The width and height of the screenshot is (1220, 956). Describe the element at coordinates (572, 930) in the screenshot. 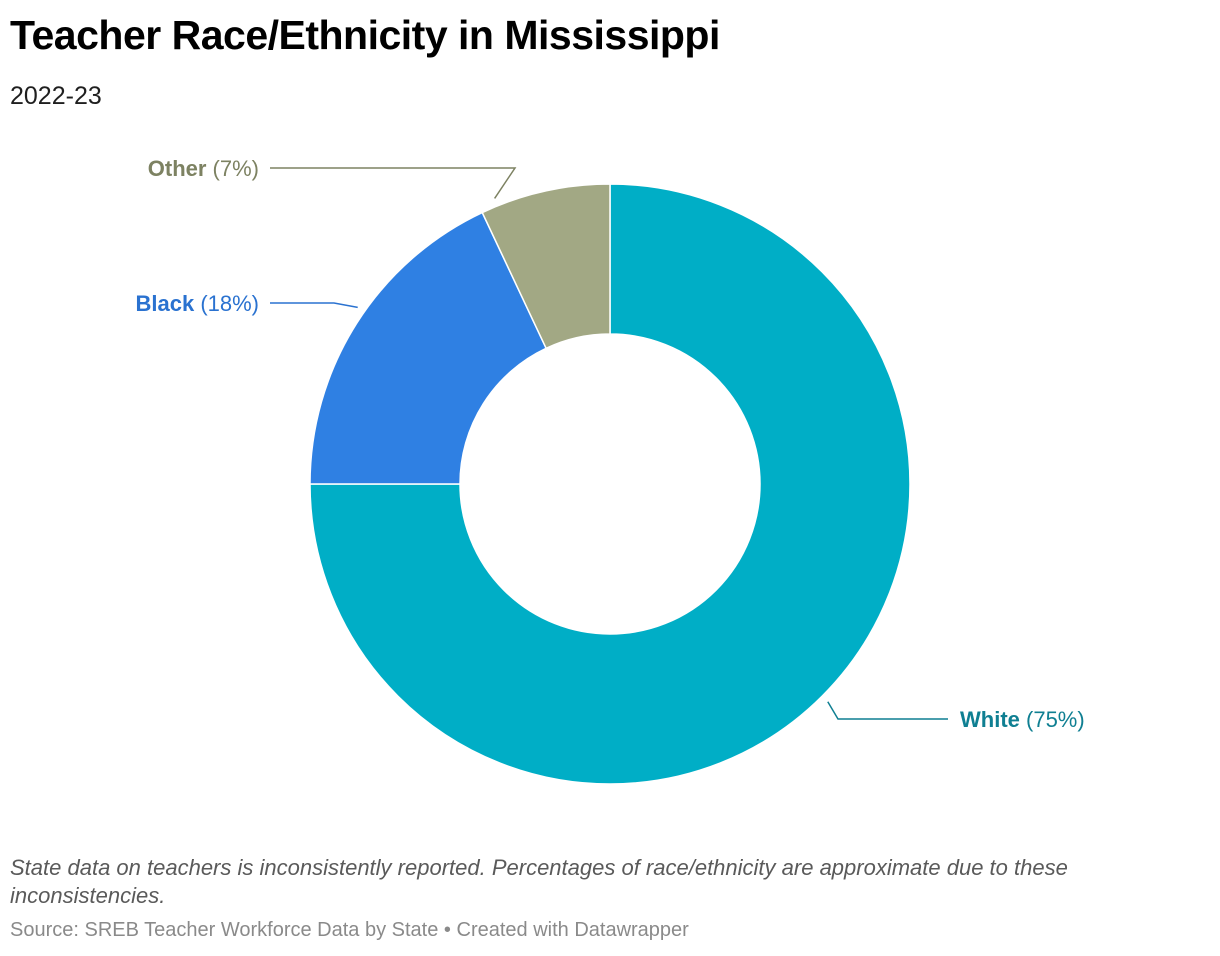

I see `credit-text: Created with Datawrapper` at that location.